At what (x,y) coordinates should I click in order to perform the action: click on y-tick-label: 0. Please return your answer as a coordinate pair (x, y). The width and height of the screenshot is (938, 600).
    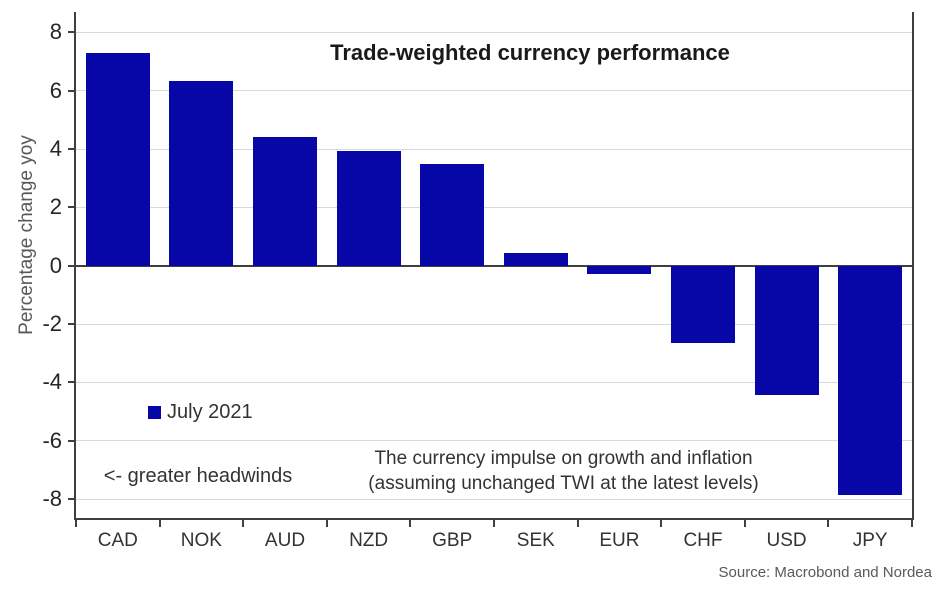
    Looking at the image, I should click on (55, 265).